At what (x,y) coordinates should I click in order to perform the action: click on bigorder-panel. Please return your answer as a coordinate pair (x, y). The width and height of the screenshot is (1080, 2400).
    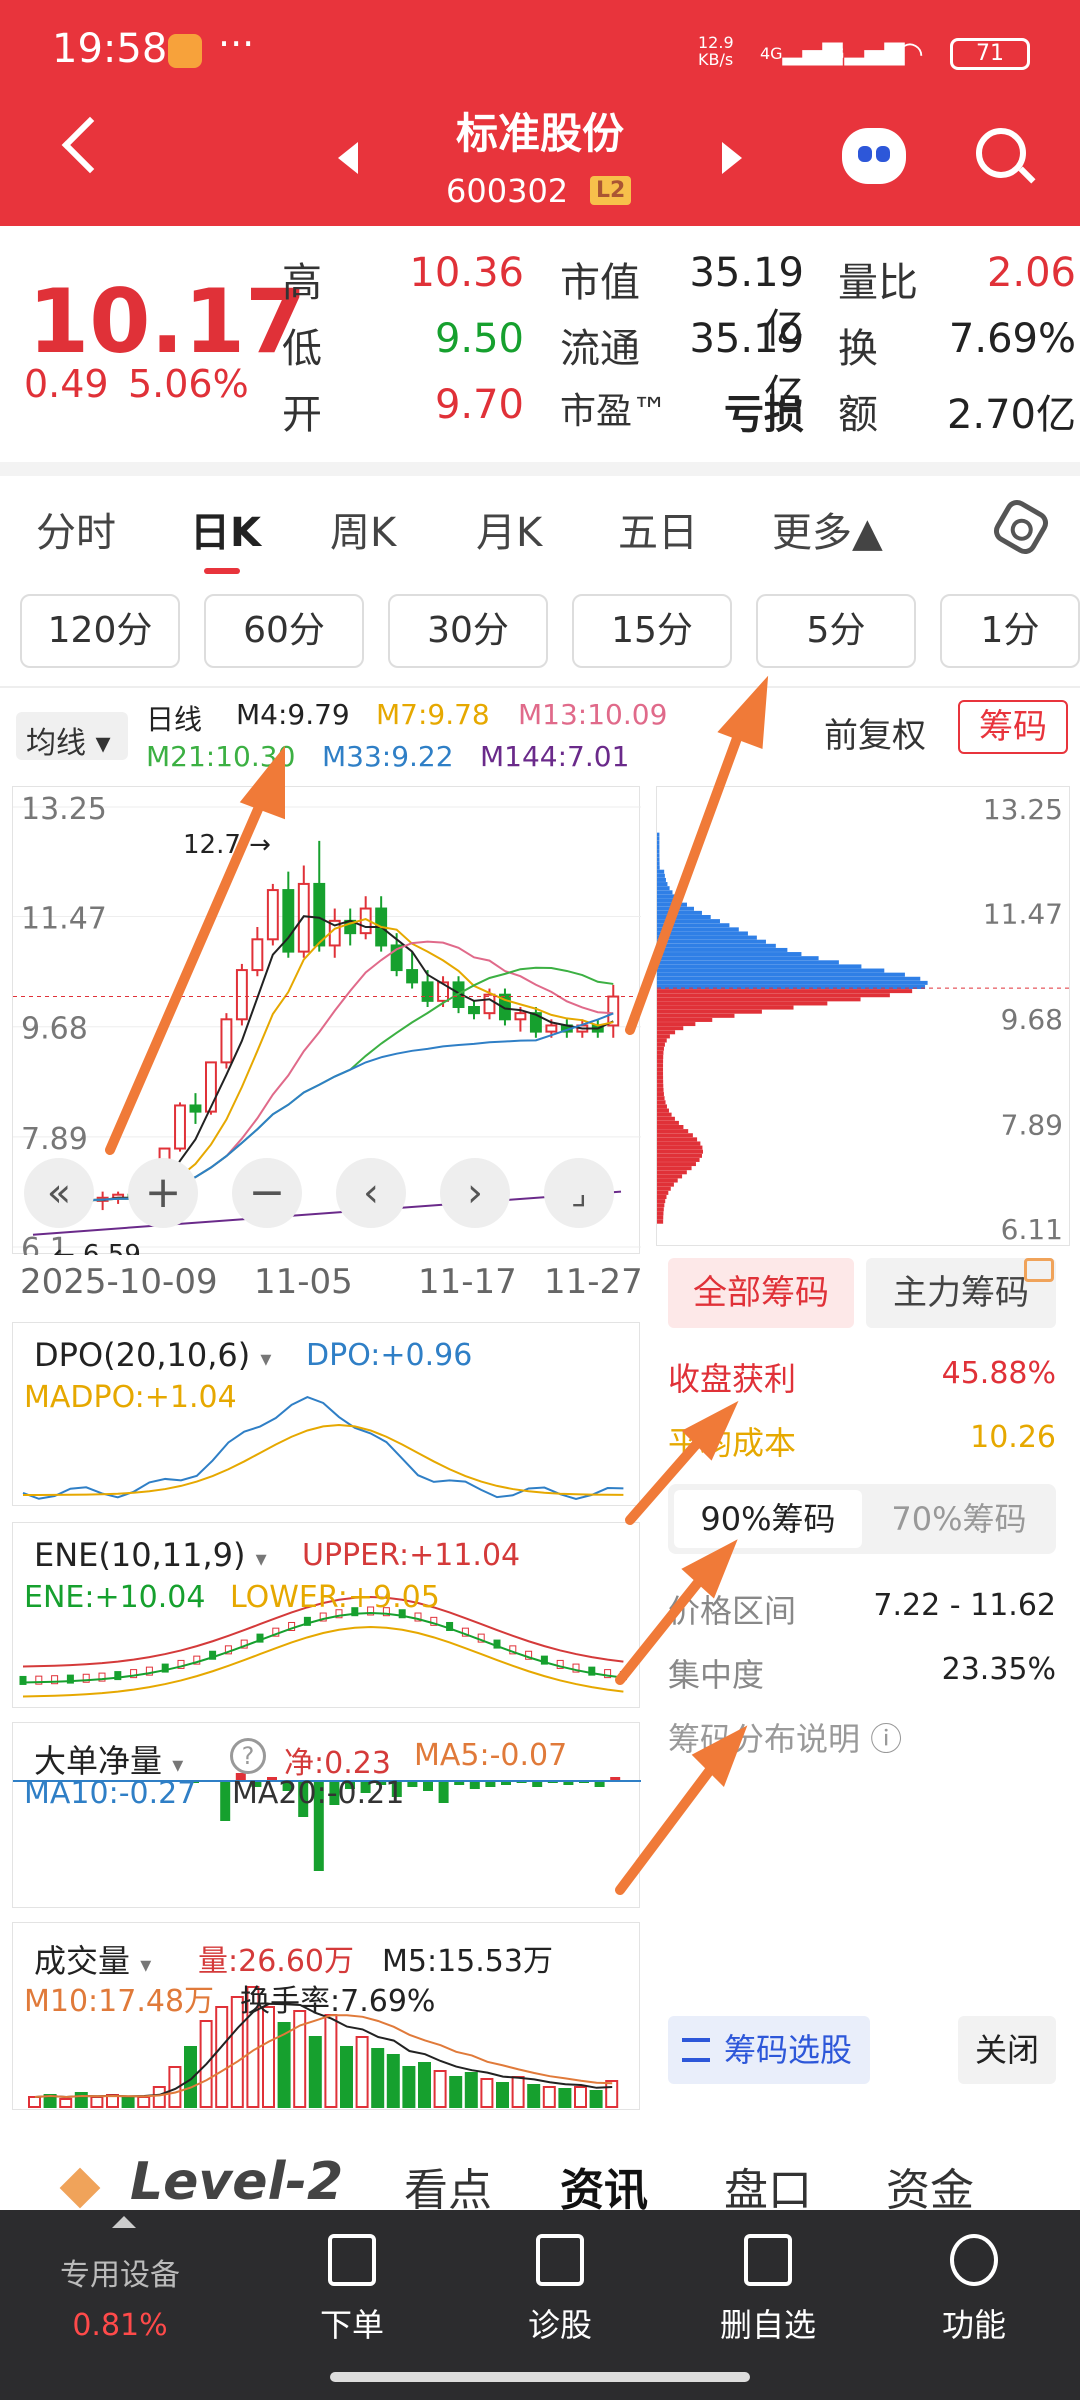
    Looking at the image, I should click on (326, 1815).